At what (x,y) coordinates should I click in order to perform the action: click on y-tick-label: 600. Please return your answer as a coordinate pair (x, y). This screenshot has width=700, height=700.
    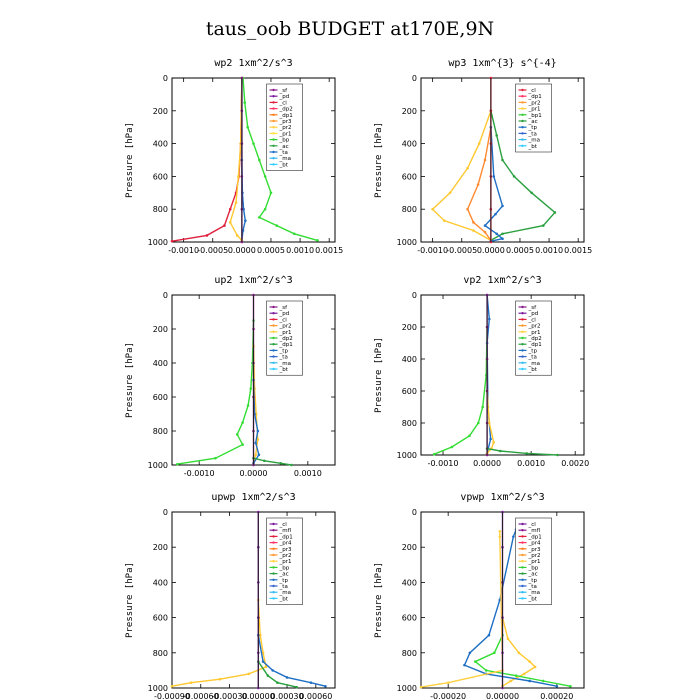
    Looking at the image, I should click on (409, 176).